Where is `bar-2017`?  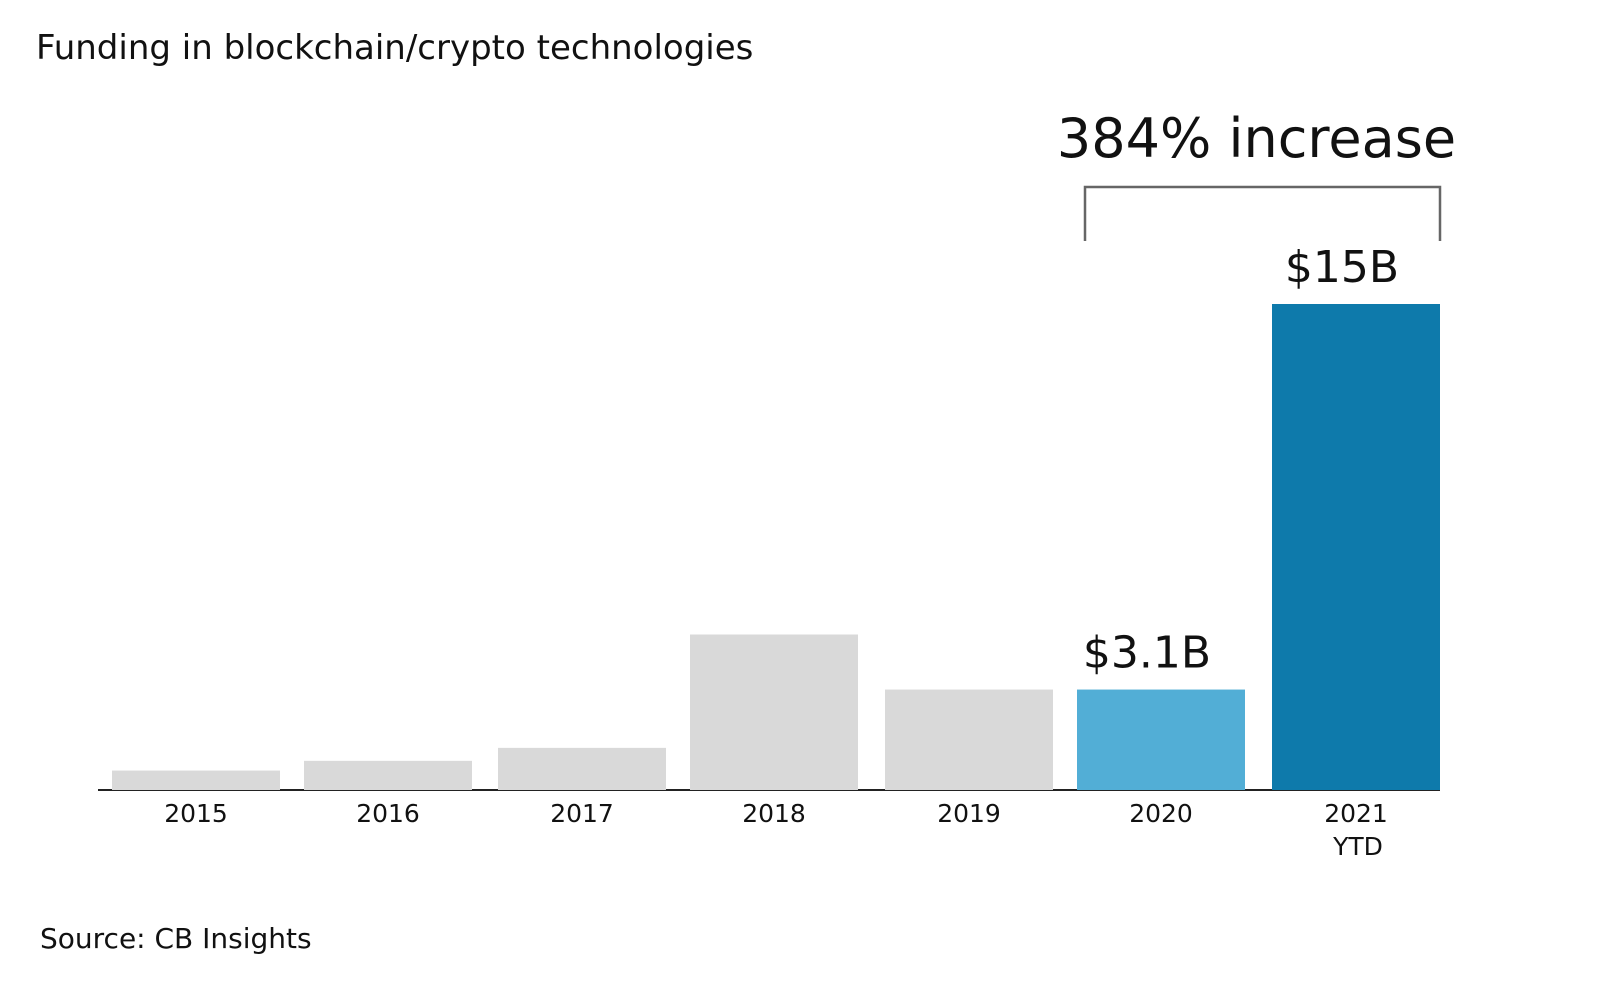
bar-2017 is located at coordinates (582, 768).